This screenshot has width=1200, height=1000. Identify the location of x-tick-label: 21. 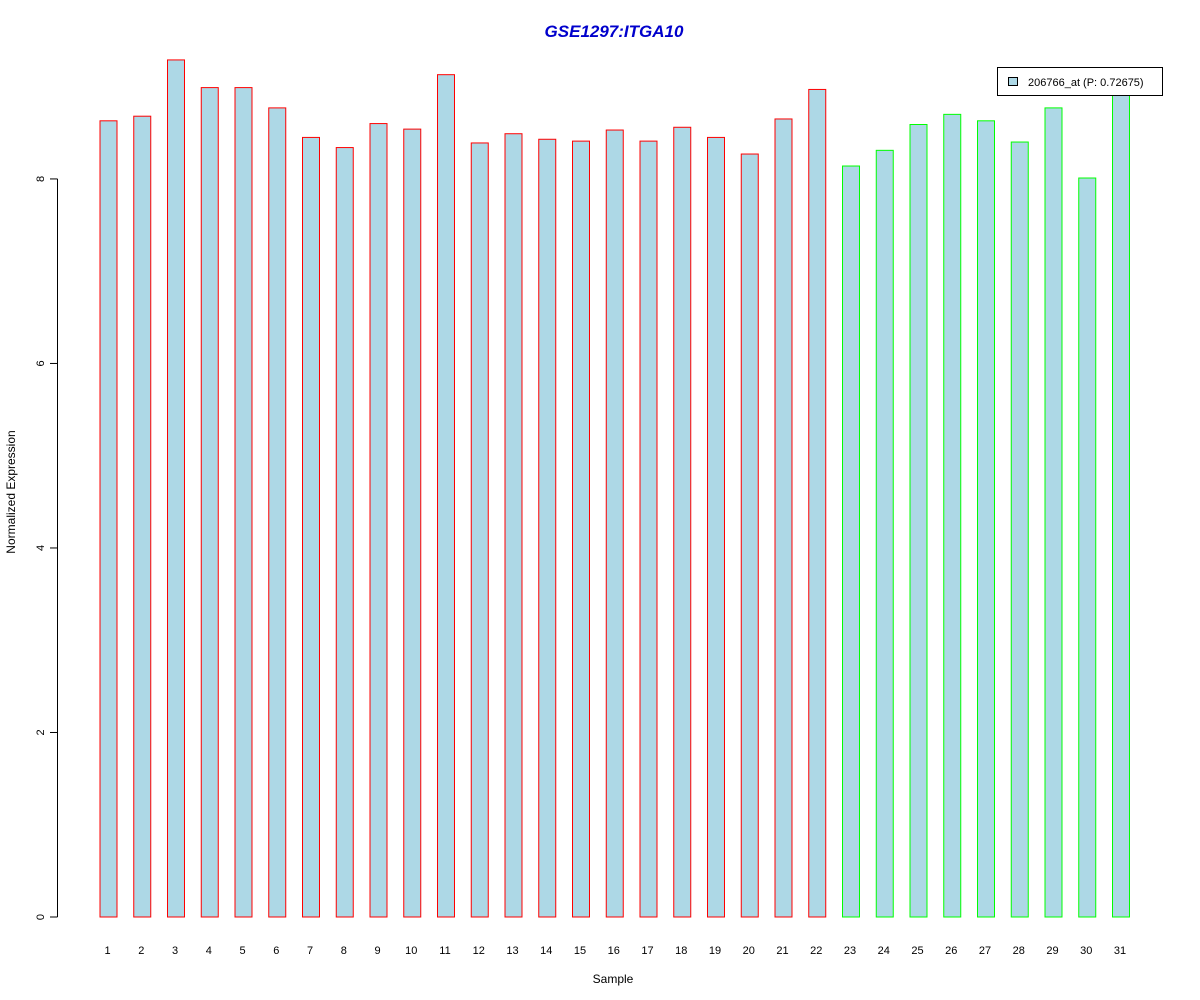
(782, 951).